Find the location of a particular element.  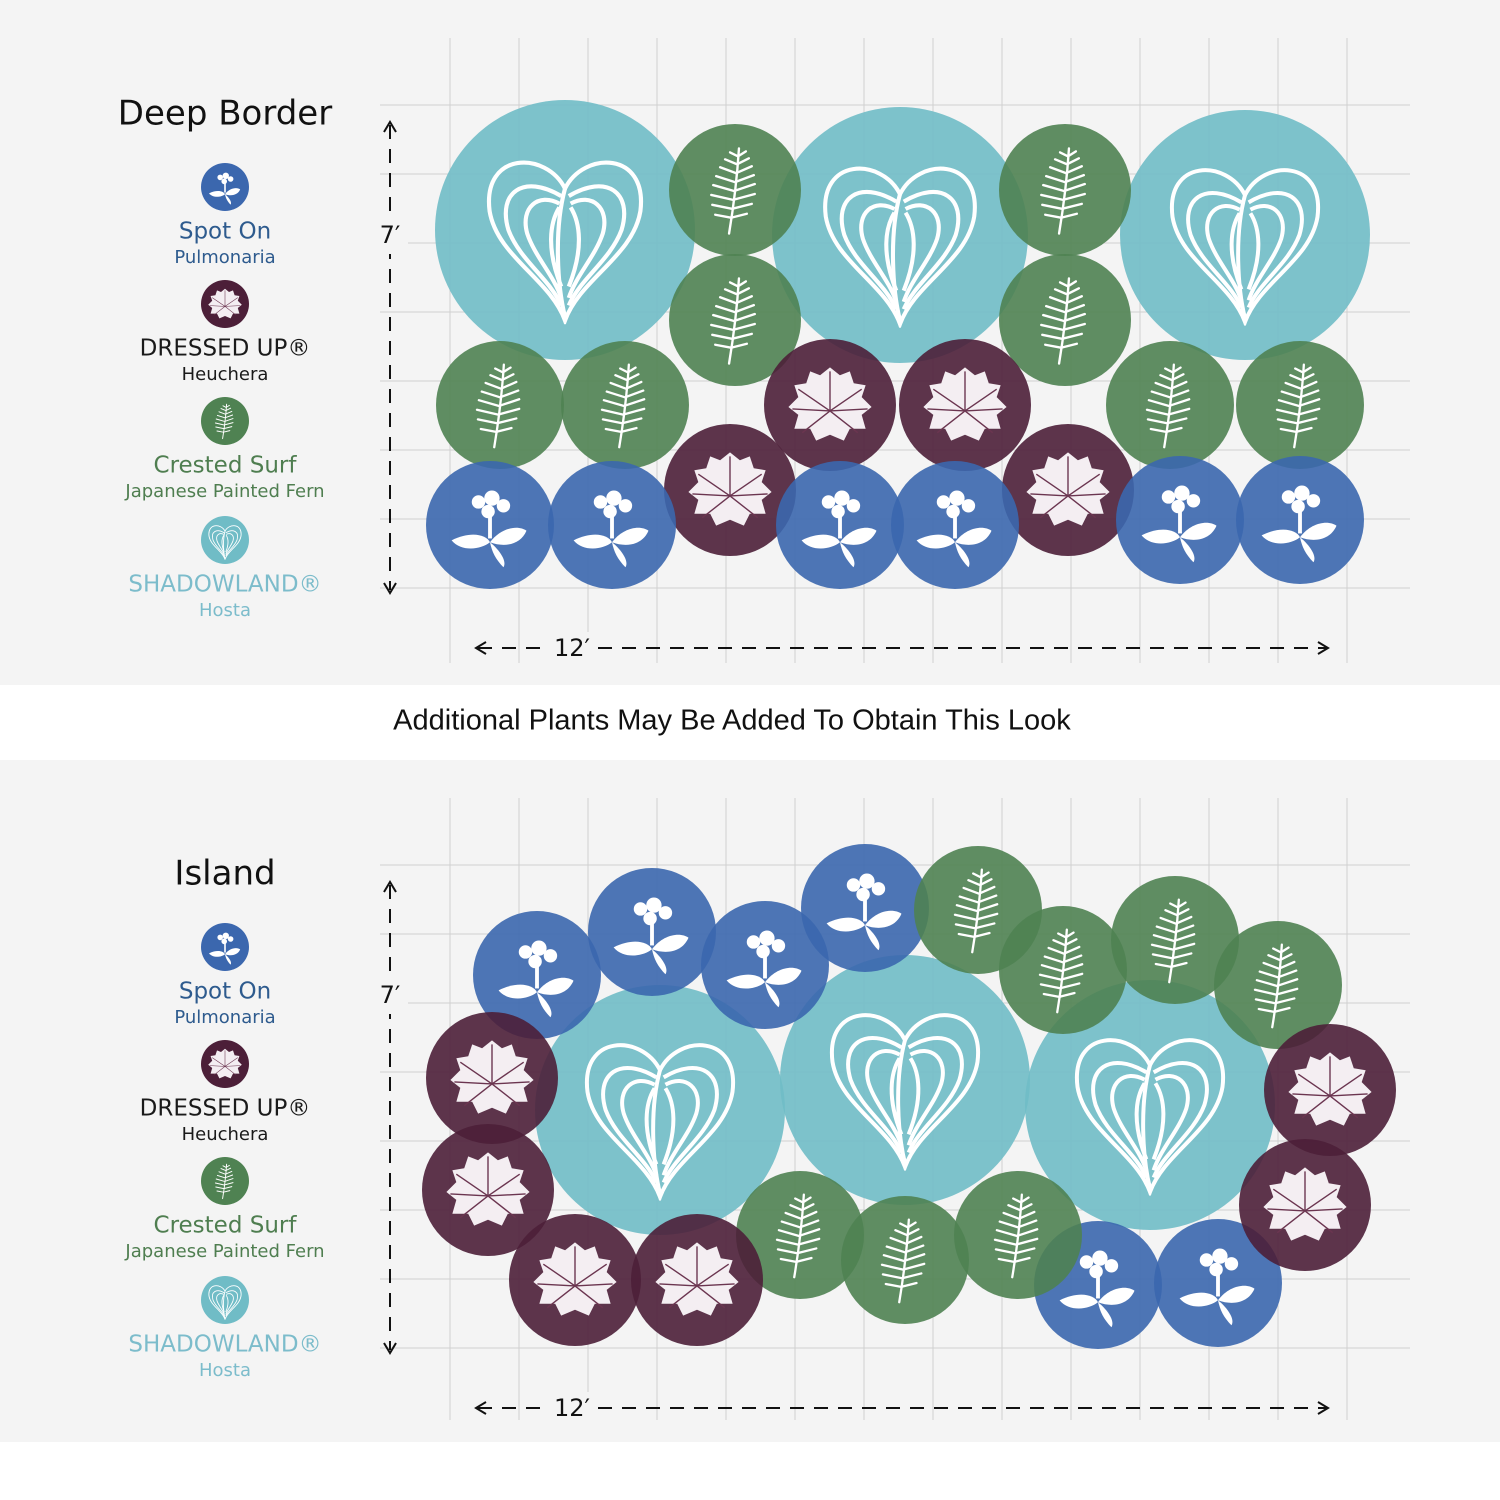

panel-title: Island is located at coordinates (224, 874).